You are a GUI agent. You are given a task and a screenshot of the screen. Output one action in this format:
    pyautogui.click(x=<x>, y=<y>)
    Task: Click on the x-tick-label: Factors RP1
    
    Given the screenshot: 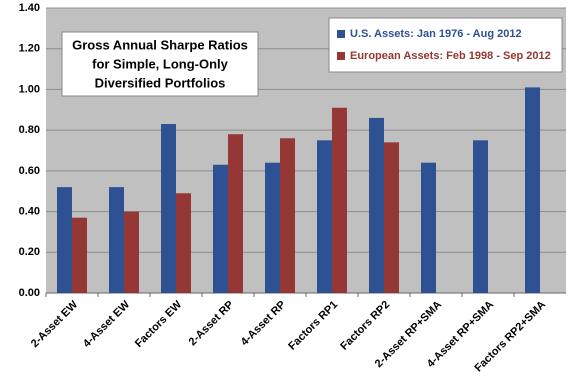 What is the action you would take?
    pyautogui.click(x=313, y=326)
    